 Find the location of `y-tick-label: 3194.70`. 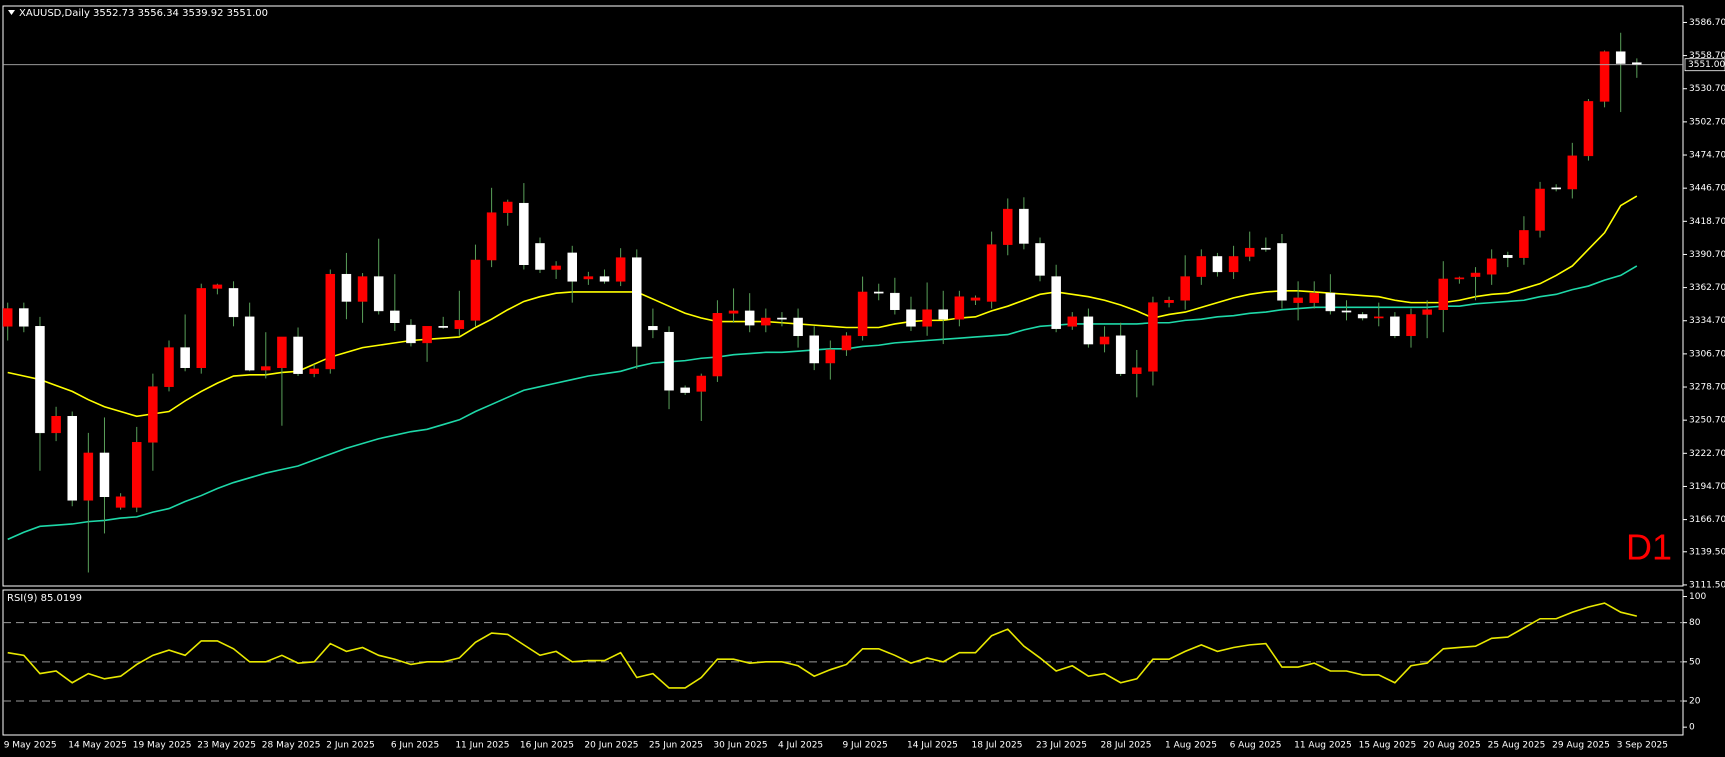

y-tick-label: 3194.70 is located at coordinates (1707, 487).